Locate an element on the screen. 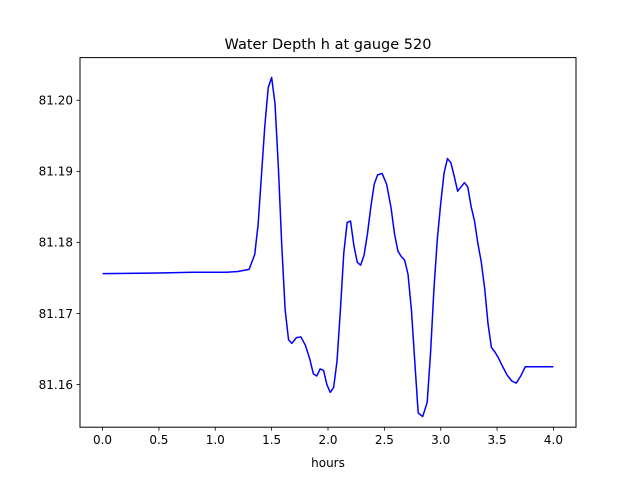 This screenshot has width=640, height=480. x-tick-label: 0.5 is located at coordinates (158, 440).